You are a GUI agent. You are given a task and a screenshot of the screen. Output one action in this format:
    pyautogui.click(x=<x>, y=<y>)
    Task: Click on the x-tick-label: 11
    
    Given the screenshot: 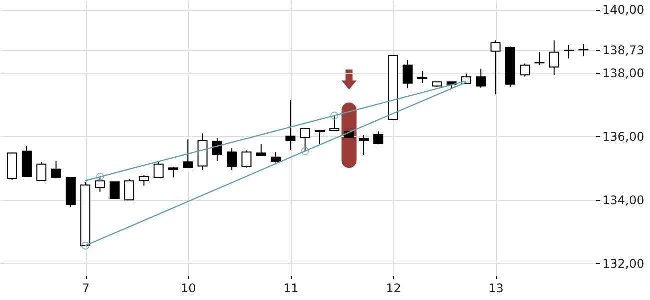 What is the action you would take?
    pyautogui.click(x=291, y=289)
    